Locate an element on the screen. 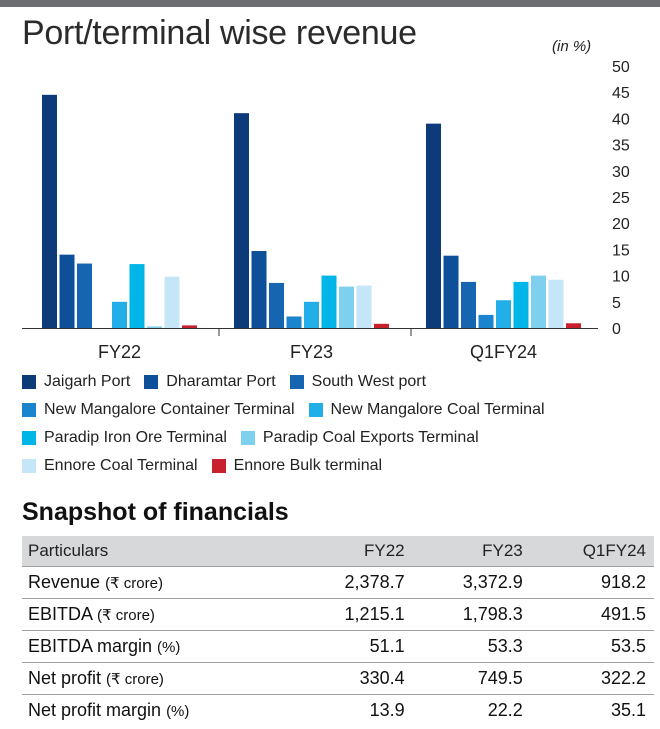  y-tick-label: 5 is located at coordinates (616, 303).